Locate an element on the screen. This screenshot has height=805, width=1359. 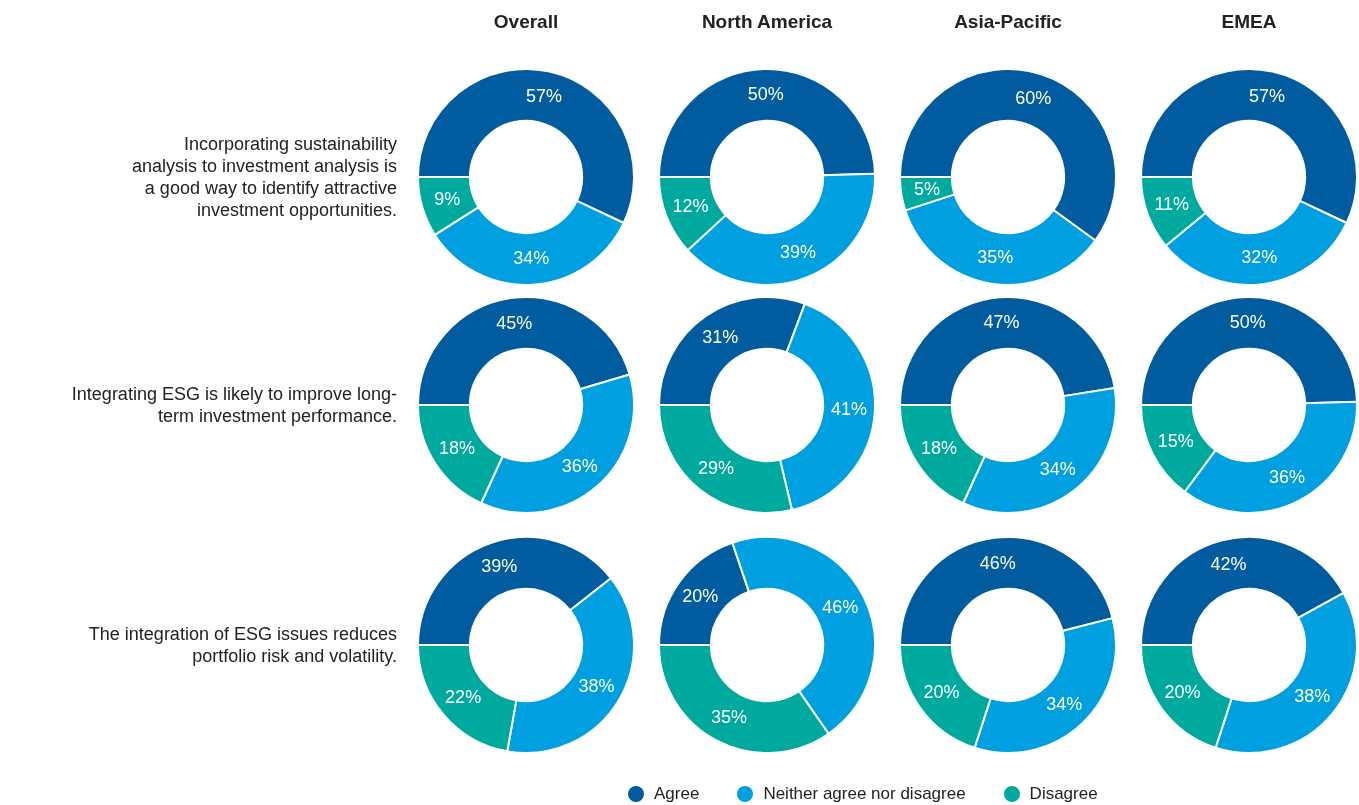
data-label: 42% is located at coordinates (1228, 564).